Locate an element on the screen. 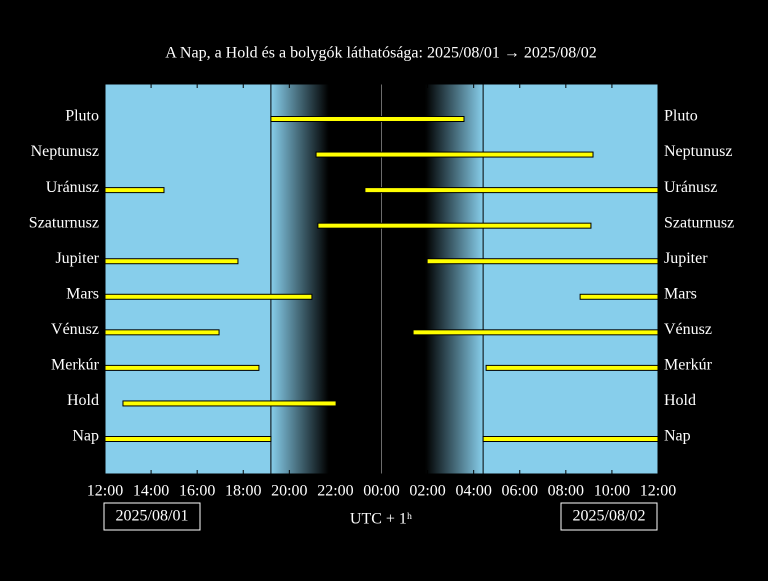 This screenshot has height=581, width=768. x-tick-label: 10:00 is located at coordinates (612, 491).